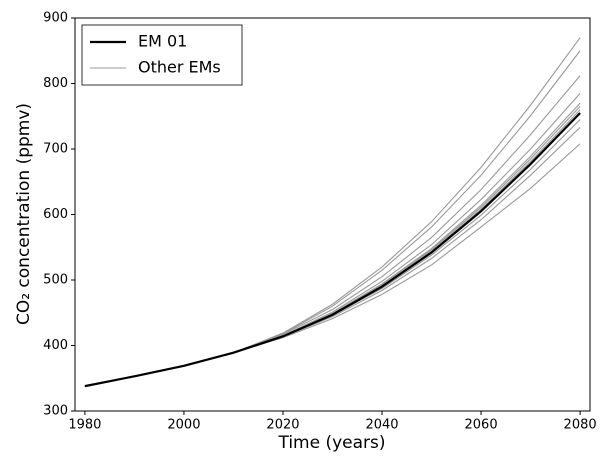 Image resolution: width=600 pixels, height=461 pixels. Describe the element at coordinates (55, 83) in the screenshot. I see `y-tick-label: 800` at that location.